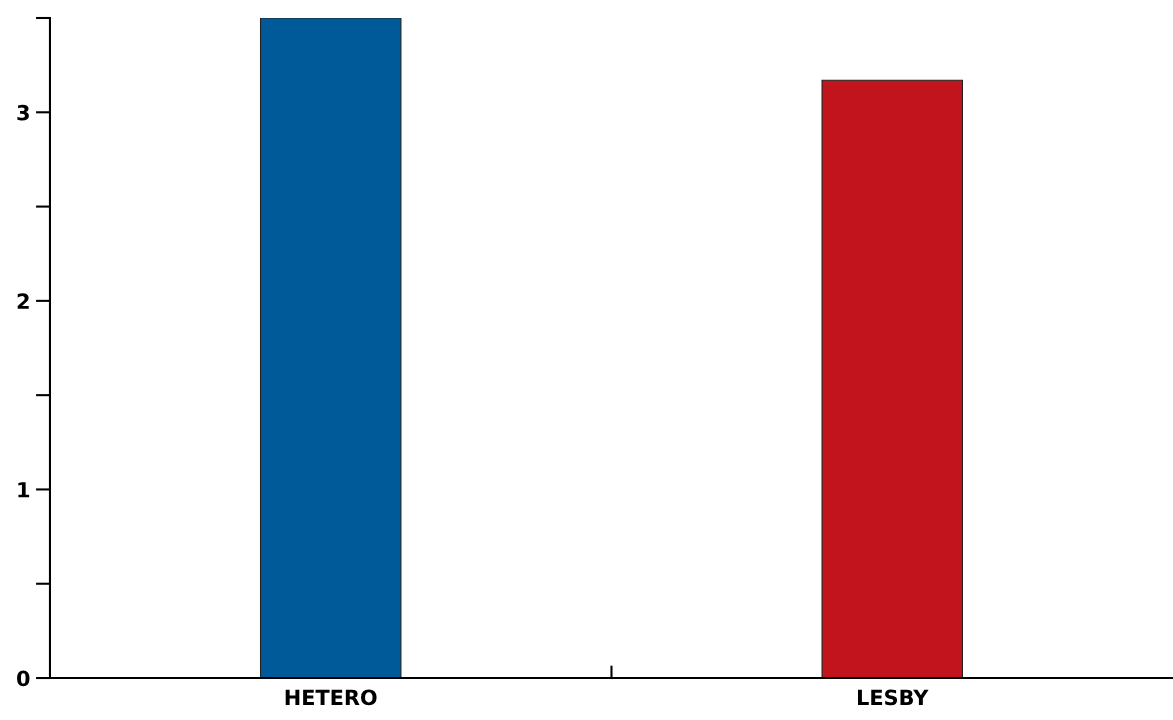  What do you see at coordinates (23, 112) in the screenshot?
I see `y-tick-label: 3` at bounding box center [23, 112].